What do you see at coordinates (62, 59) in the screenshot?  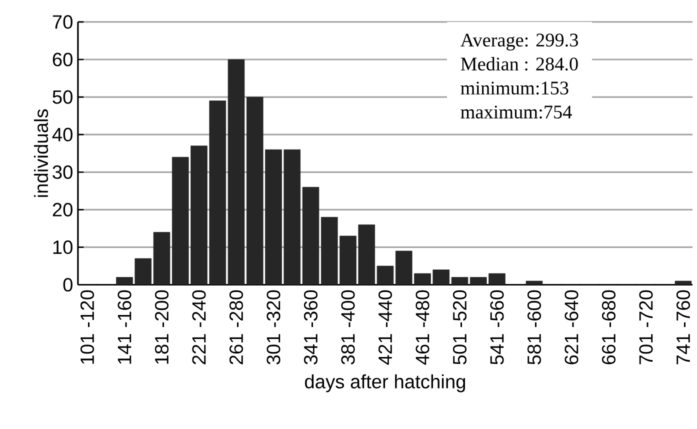 I see `y-tick-label: 60` at bounding box center [62, 59].